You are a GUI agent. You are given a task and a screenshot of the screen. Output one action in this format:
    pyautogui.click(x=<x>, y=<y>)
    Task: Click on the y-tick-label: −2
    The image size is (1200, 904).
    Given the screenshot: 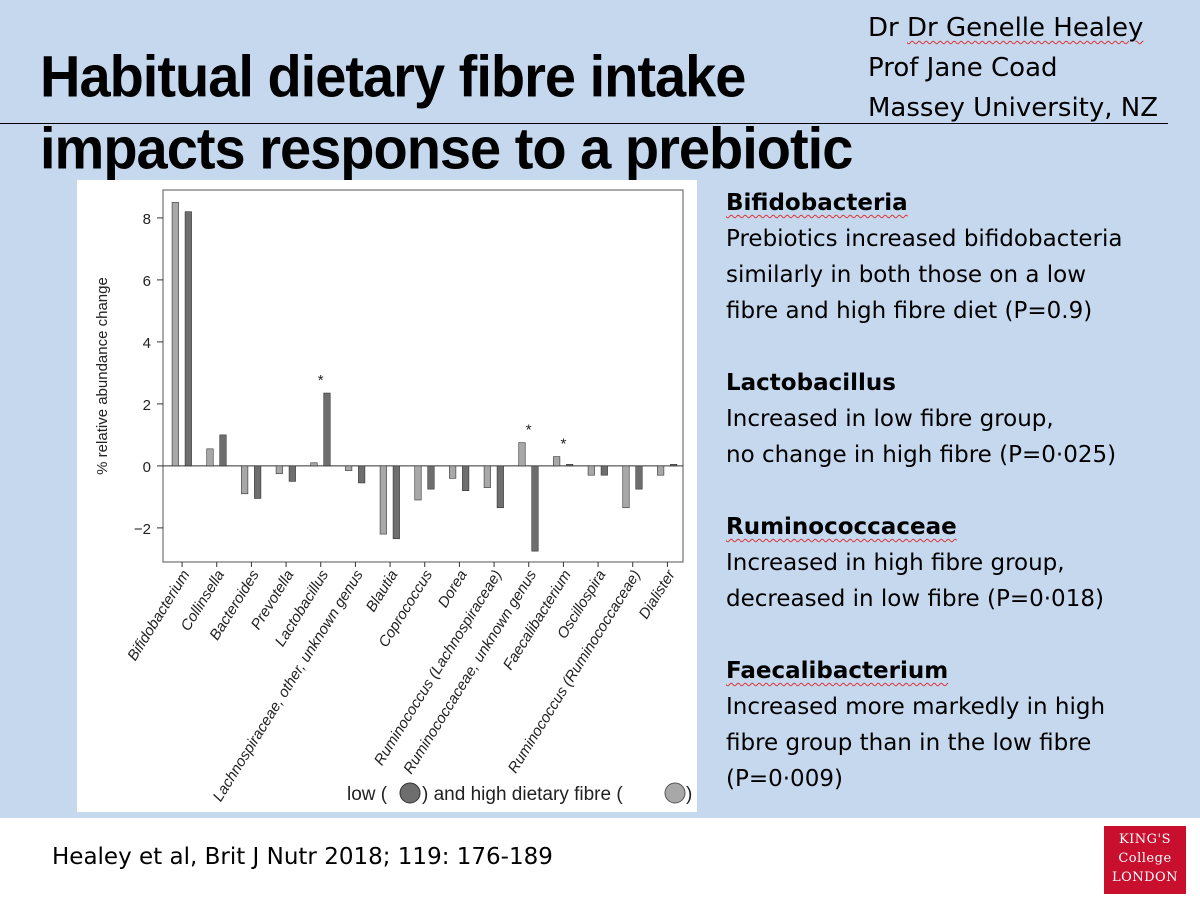 What is the action you would take?
    pyautogui.click(x=142, y=529)
    